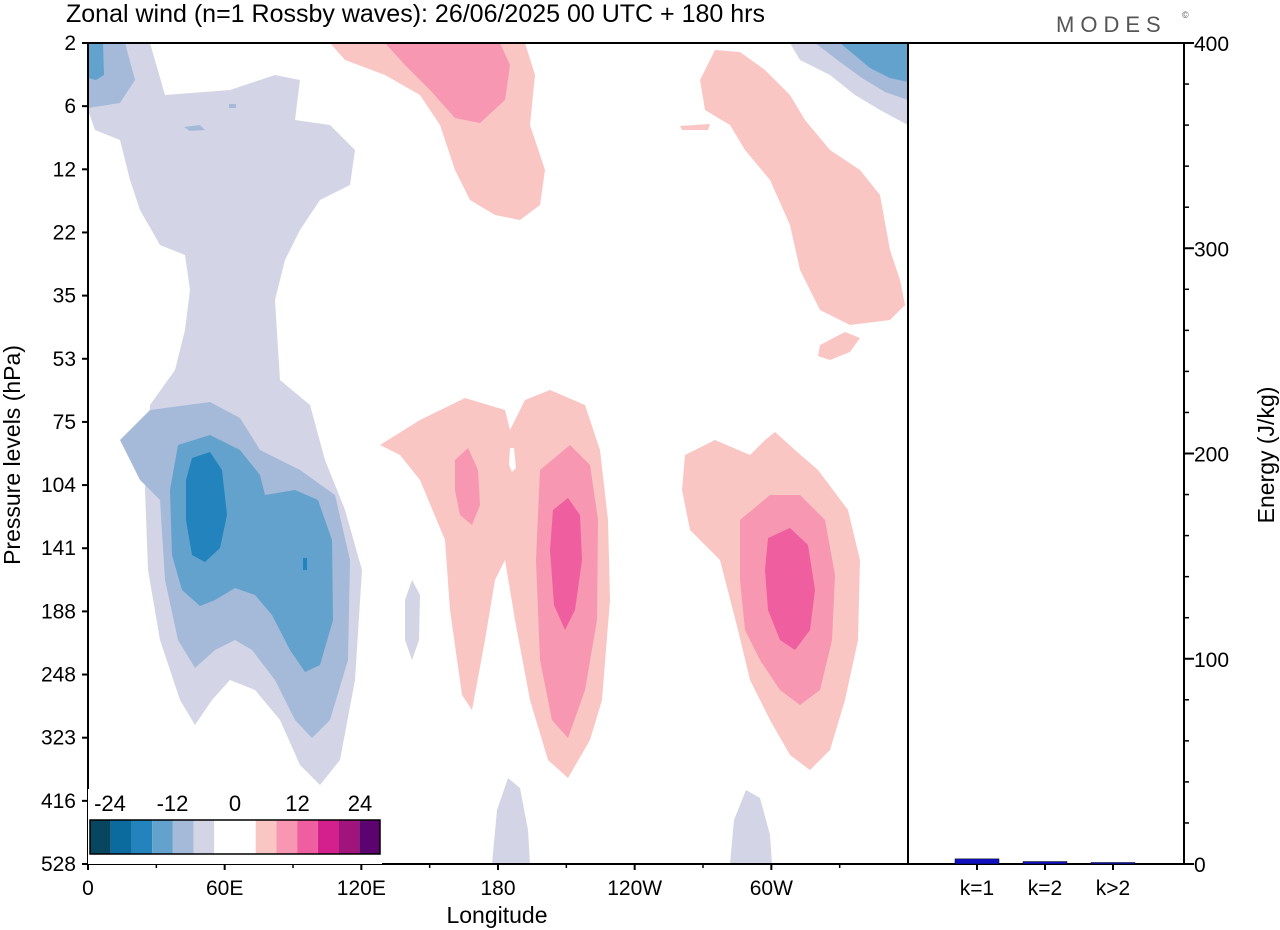  What do you see at coordinates (64, 232) in the screenshot?
I see `y-tick-label: 22` at bounding box center [64, 232].